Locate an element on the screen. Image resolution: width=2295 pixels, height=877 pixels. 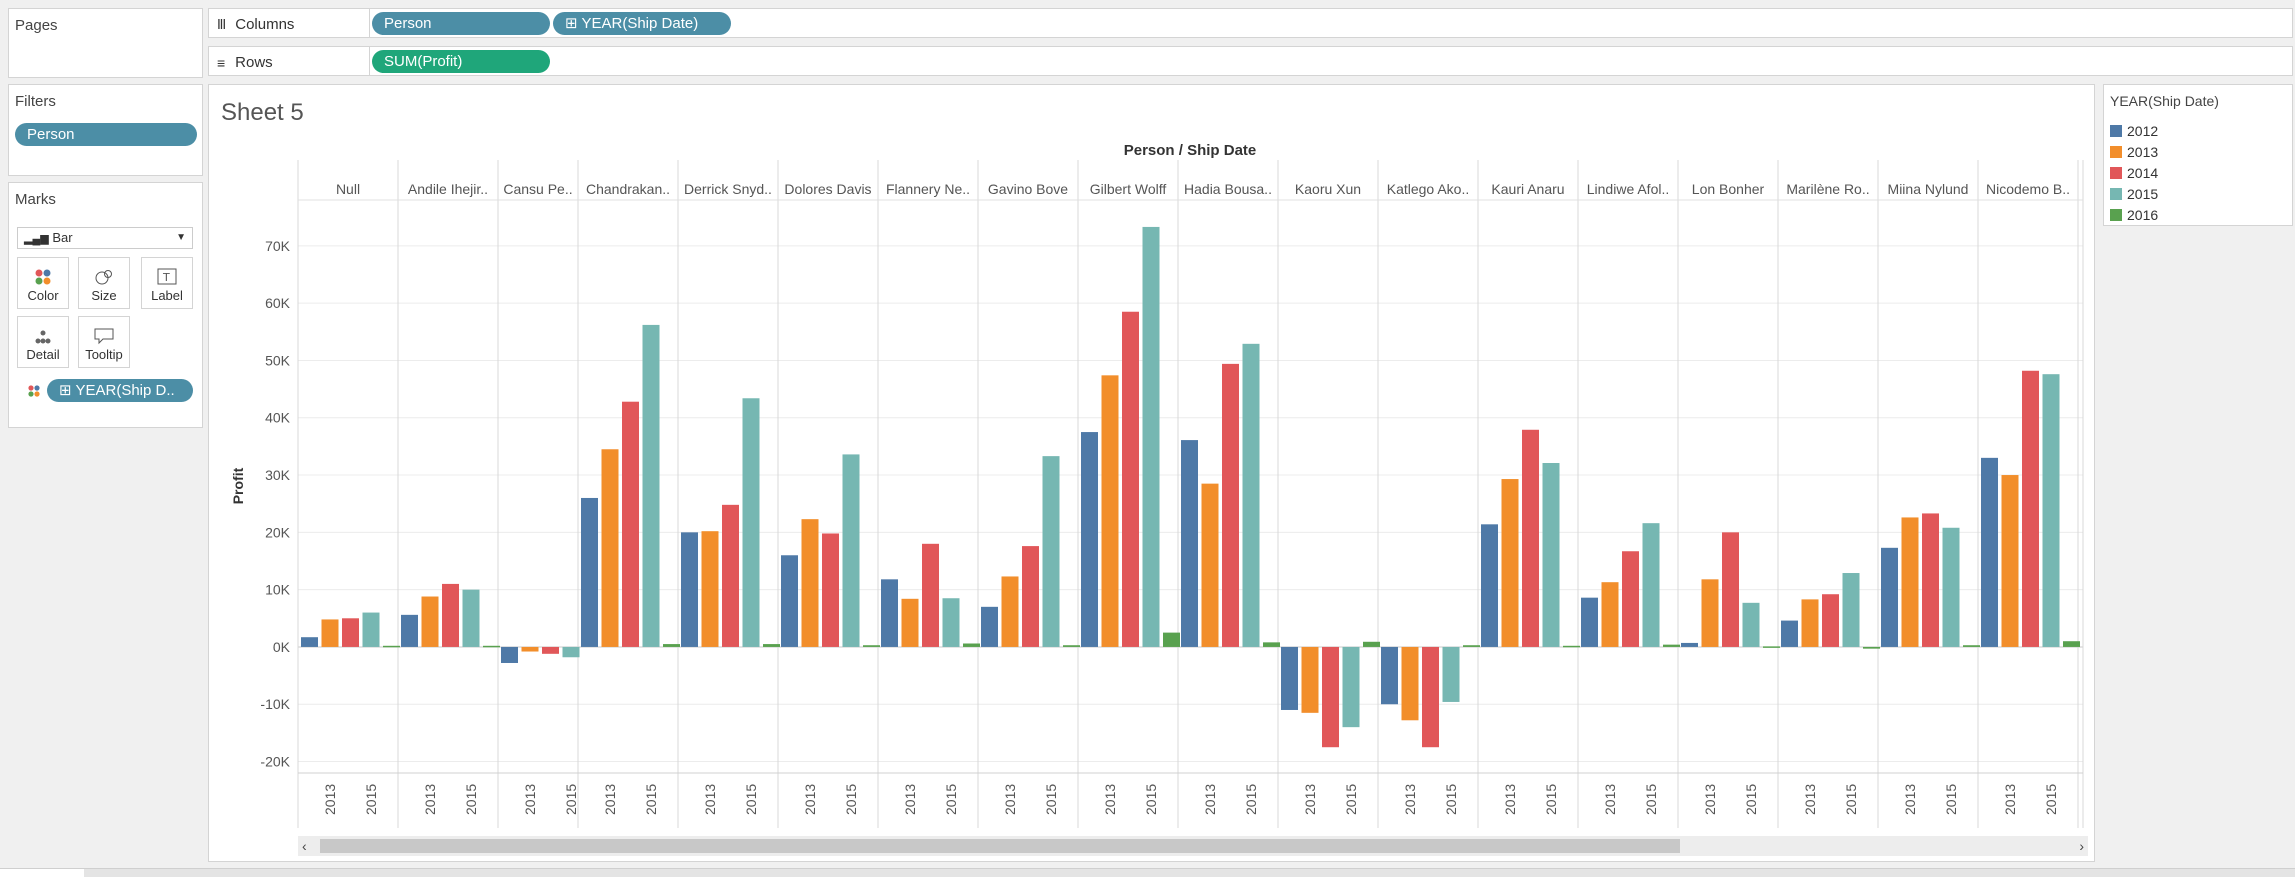
legend-item-2013: 2013 is located at coordinates (2134, 152).